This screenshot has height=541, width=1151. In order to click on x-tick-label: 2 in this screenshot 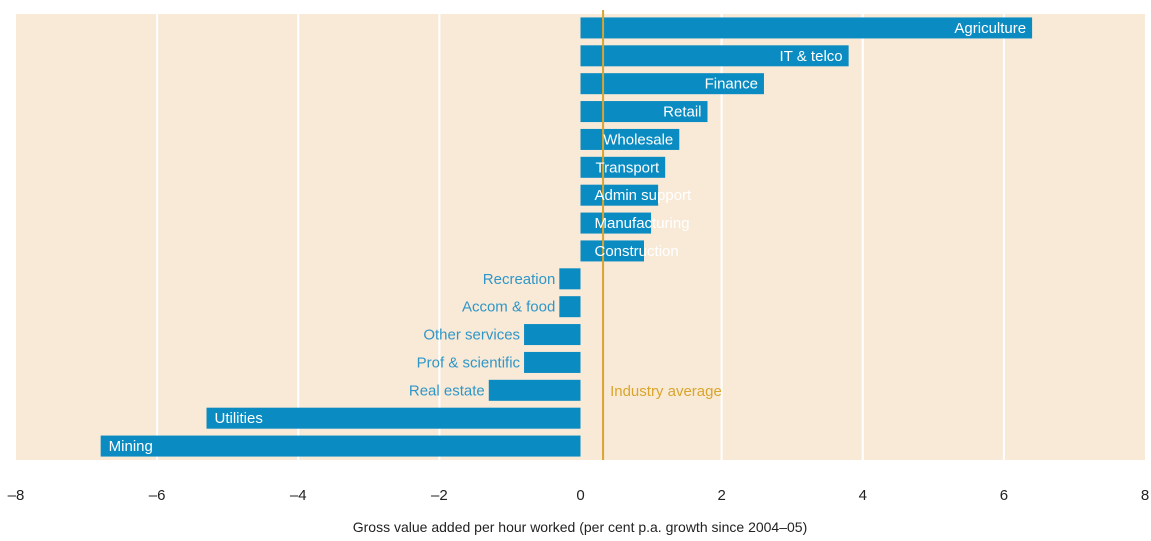, I will do `click(721, 495)`.